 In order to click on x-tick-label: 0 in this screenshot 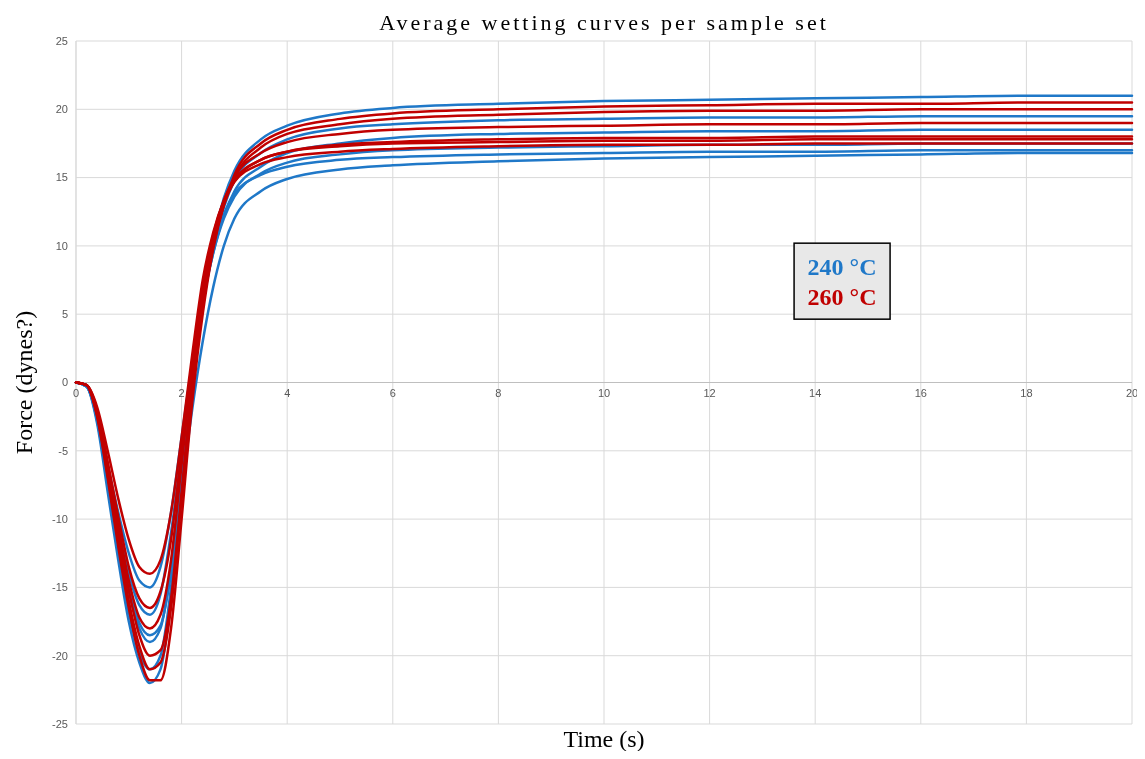, I will do `click(76, 392)`.